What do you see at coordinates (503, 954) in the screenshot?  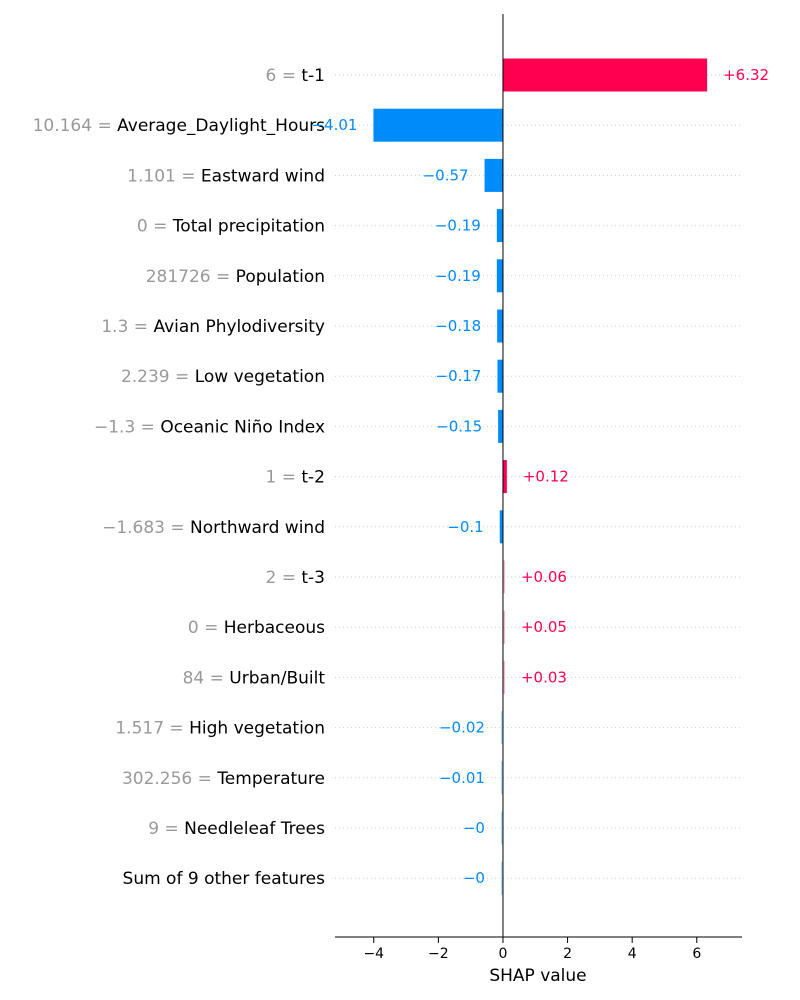 I see `x-tick-label: 0` at bounding box center [503, 954].